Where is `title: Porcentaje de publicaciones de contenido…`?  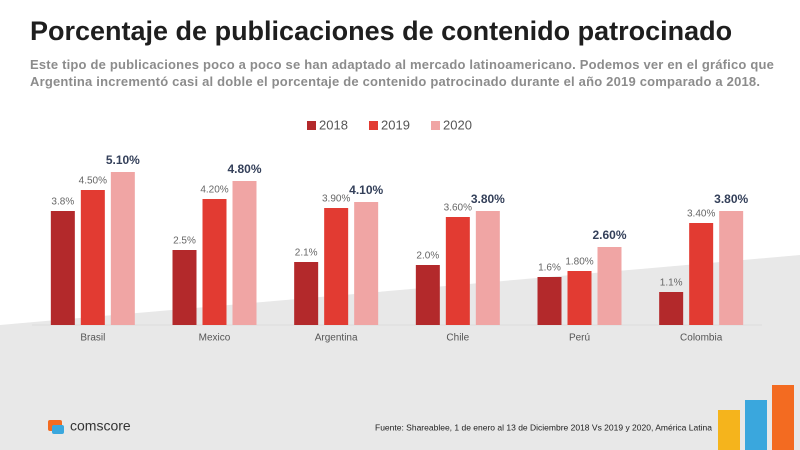 title: Porcentaje de publicaciones de contenido… is located at coordinates (381, 31).